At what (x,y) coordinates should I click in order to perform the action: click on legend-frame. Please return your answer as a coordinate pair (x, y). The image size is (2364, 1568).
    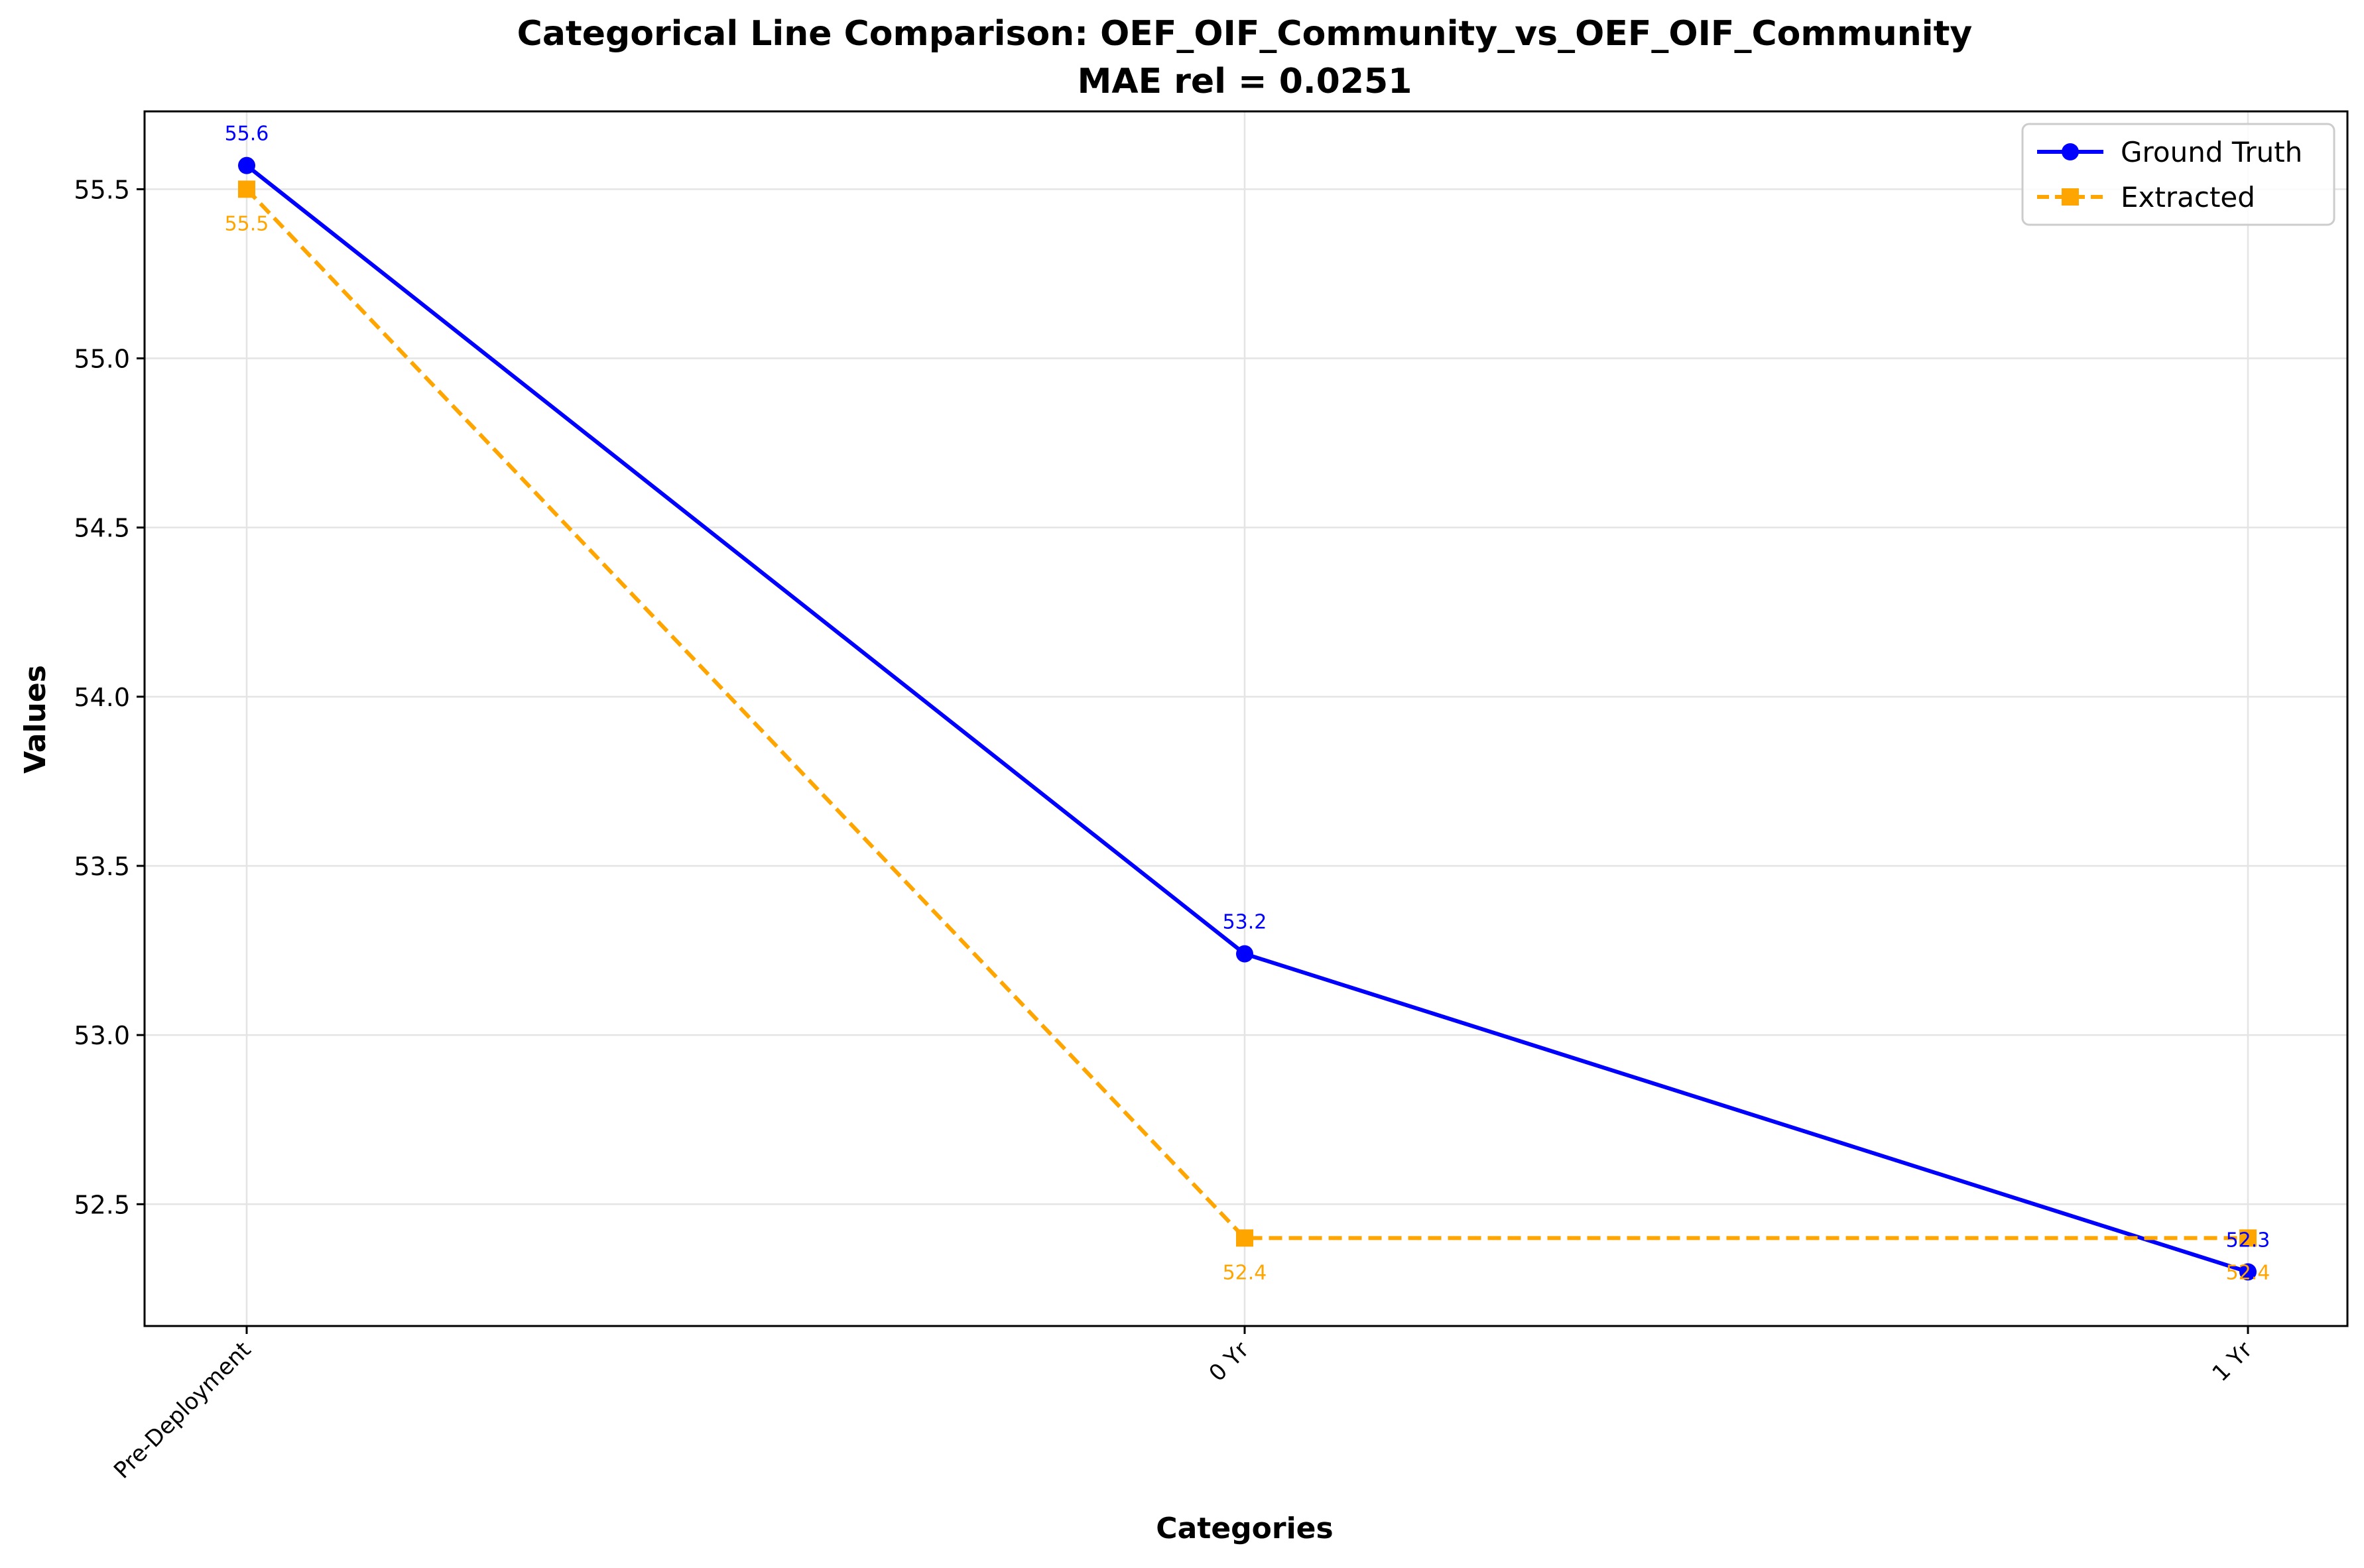
    Looking at the image, I should click on (2178, 174).